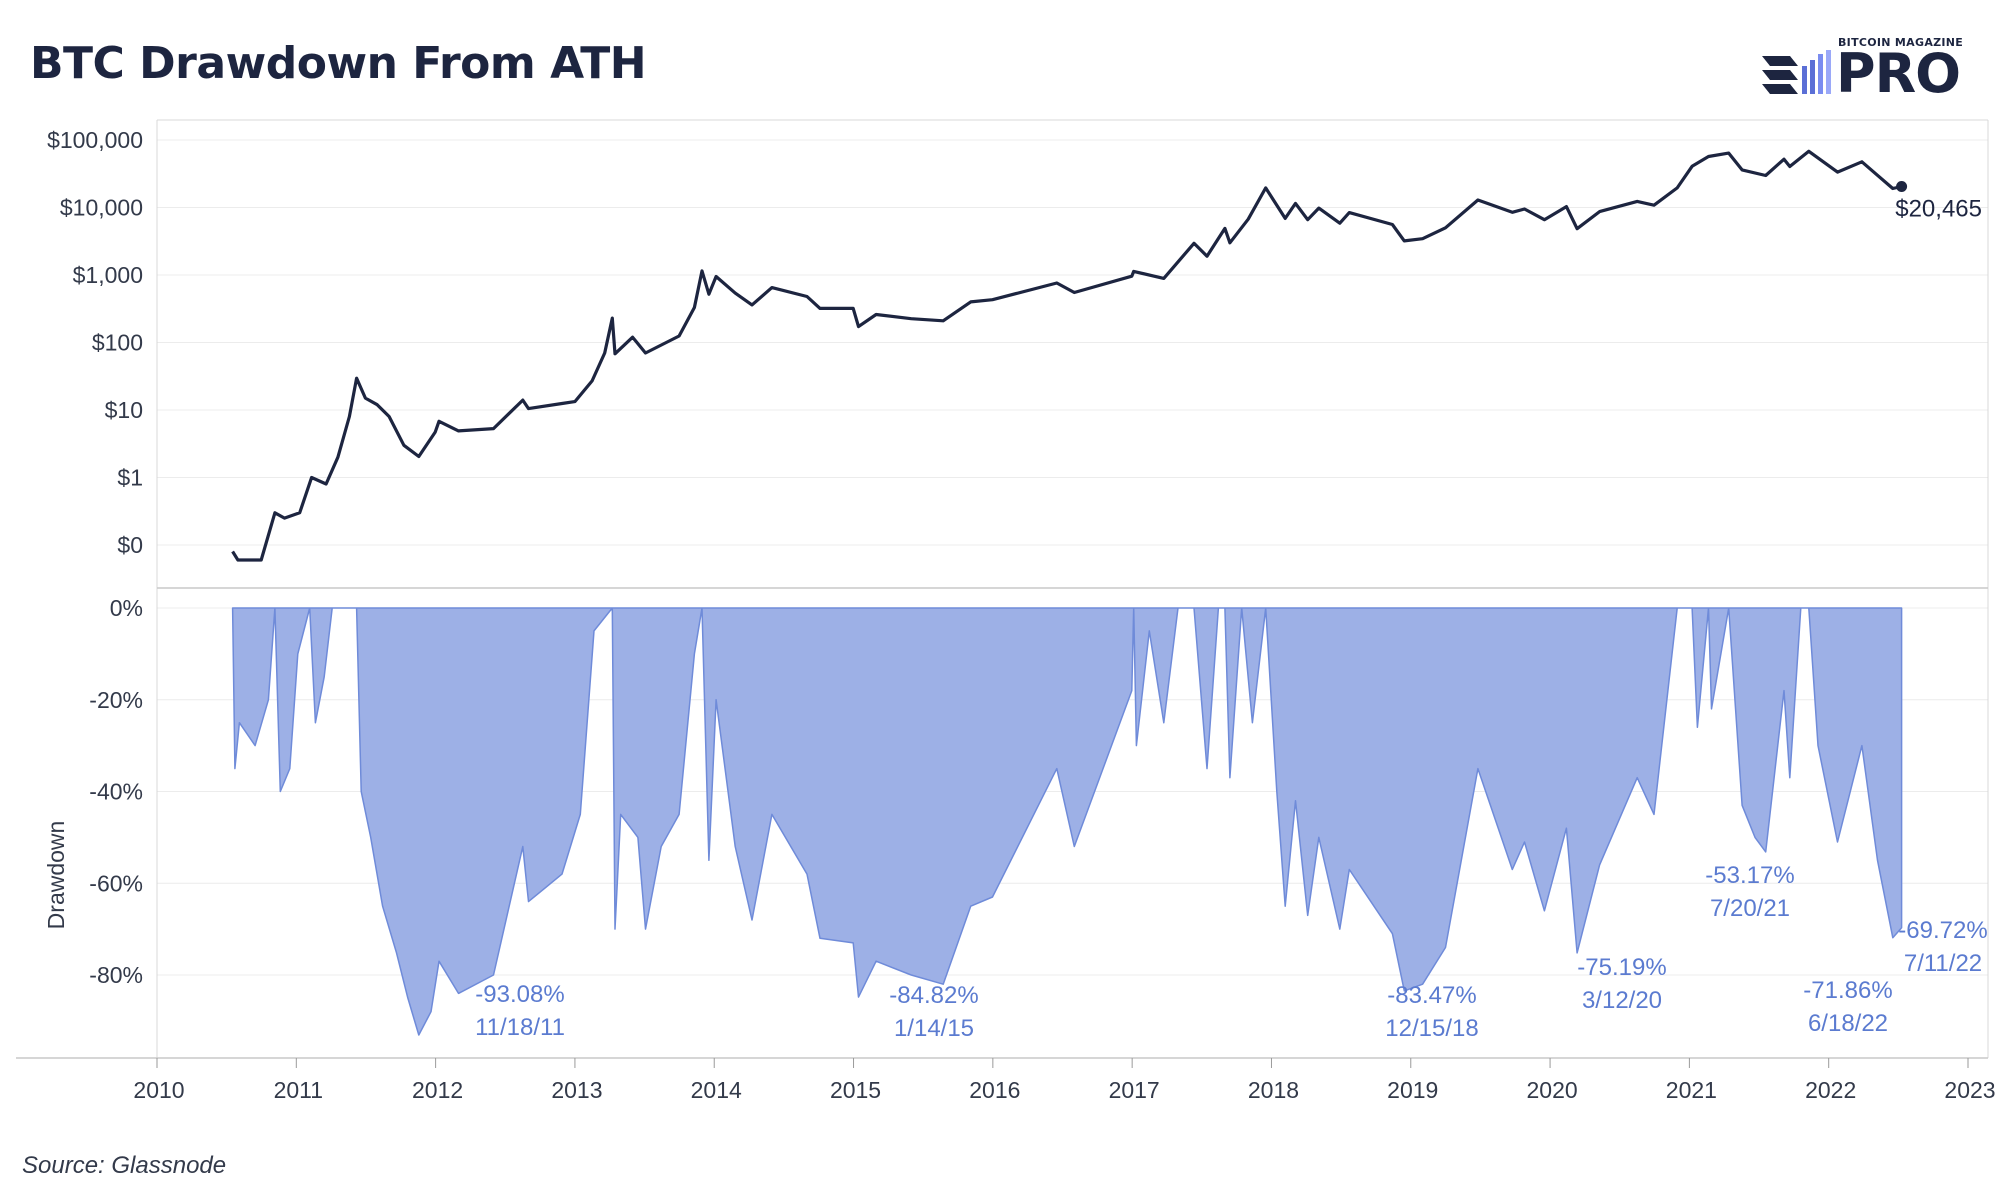 The height and width of the screenshot is (1200, 2000). I want to click on x-tick-label: 2017, so click(1134, 1090).